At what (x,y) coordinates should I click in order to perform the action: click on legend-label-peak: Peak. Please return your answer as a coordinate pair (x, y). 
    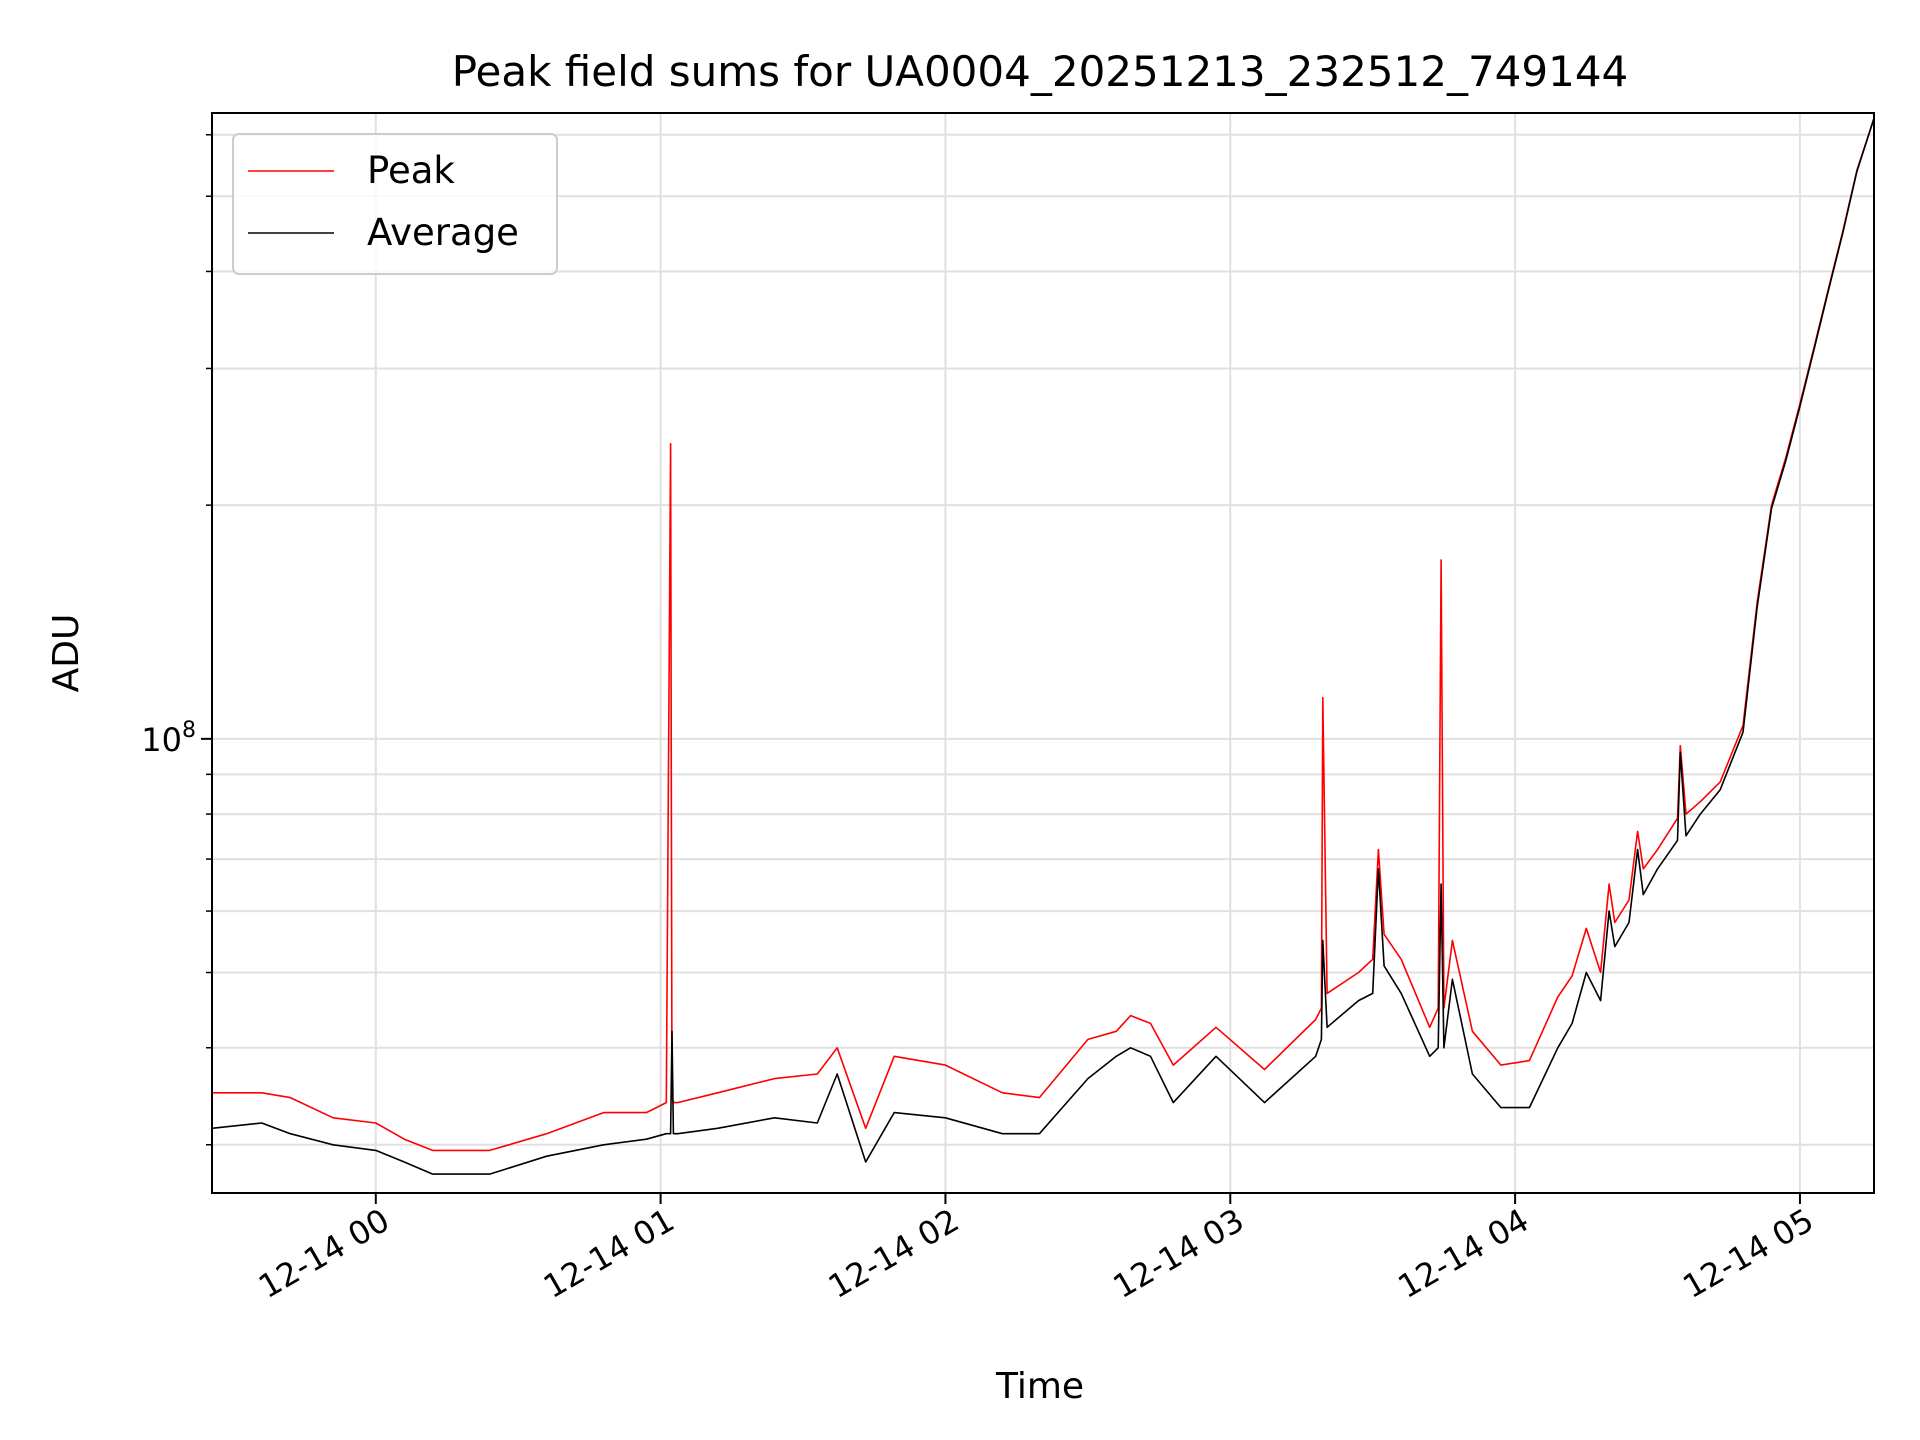
    Looking at the image, I should click on (411, 170).